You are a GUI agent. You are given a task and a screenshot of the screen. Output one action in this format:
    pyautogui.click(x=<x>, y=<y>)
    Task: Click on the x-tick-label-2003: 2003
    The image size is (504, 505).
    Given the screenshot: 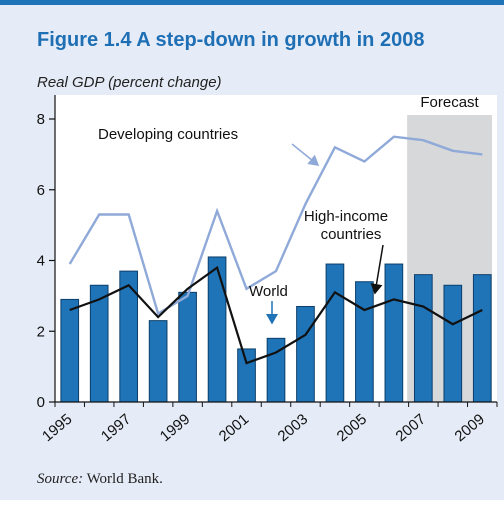 What is the action you would take?
    pyautogui.click(x=293, y=428)
    